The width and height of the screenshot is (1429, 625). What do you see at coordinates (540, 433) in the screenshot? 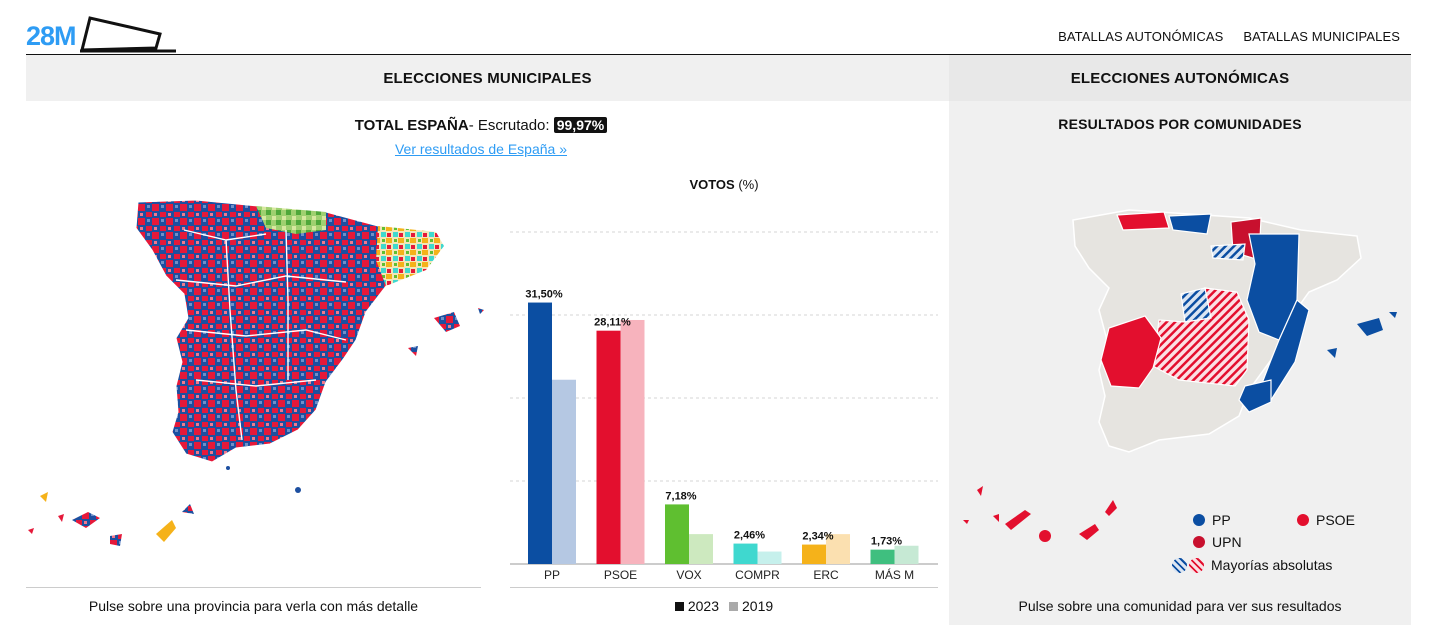
I see `bar-2023-pp` at bounding box center [540, 433].